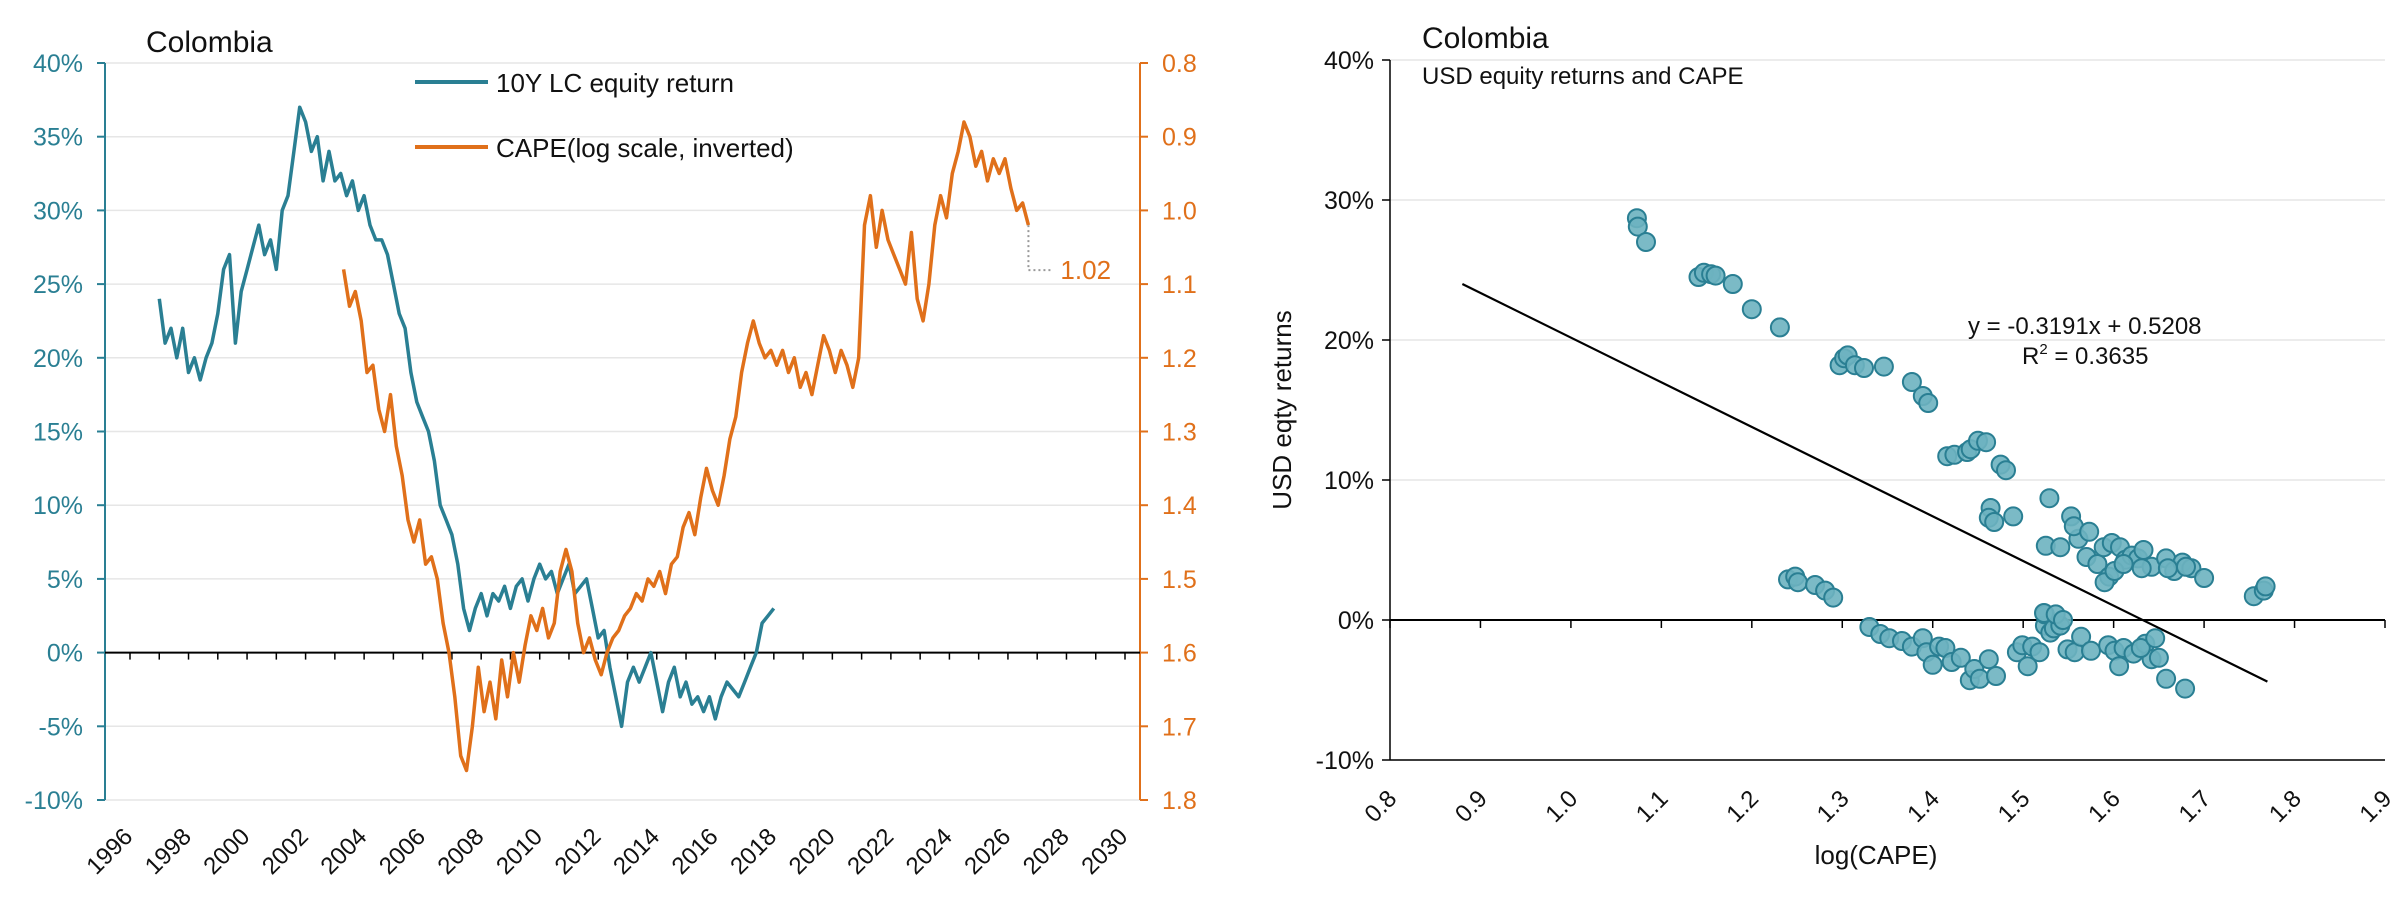 The width and height of the screenshot is (2400, 898). Describe the element at coordinates (65, 654) in the screenshot. I see `left-tick-label: 0%` at that location.